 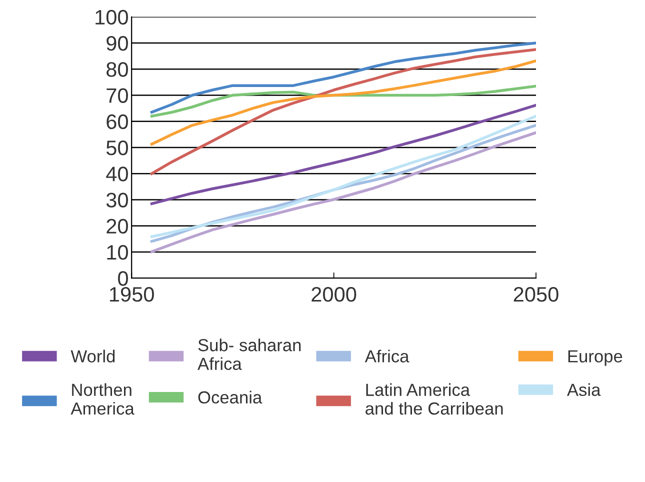 What do you see at coordinates (117, 43) in the screenshot?
I see `y-tick-label: 90` at bounding box center [117, 43].